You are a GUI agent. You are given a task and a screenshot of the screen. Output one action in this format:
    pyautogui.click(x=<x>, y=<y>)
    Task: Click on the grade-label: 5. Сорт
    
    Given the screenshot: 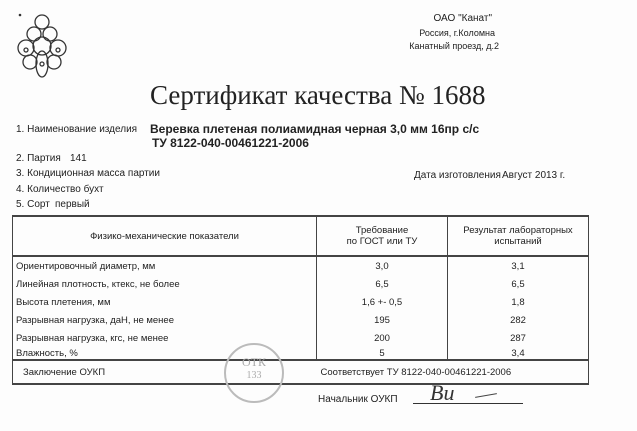 What is the action you would take?
    pyautogui.click(x=33, y=204)
    